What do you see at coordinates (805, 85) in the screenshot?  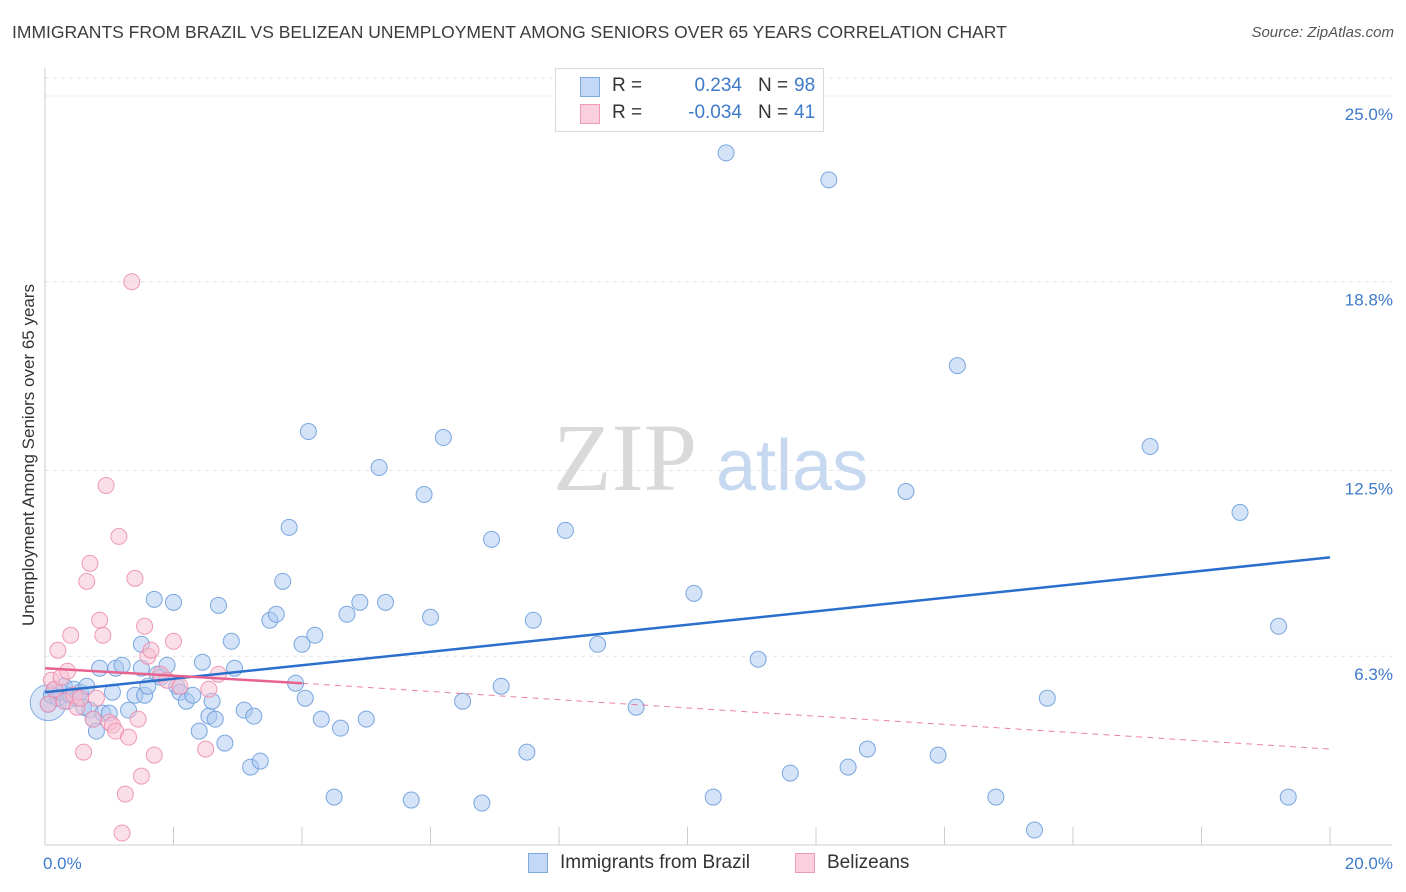 I see `legend-n-value: 98` at bounding box center [805, 85].